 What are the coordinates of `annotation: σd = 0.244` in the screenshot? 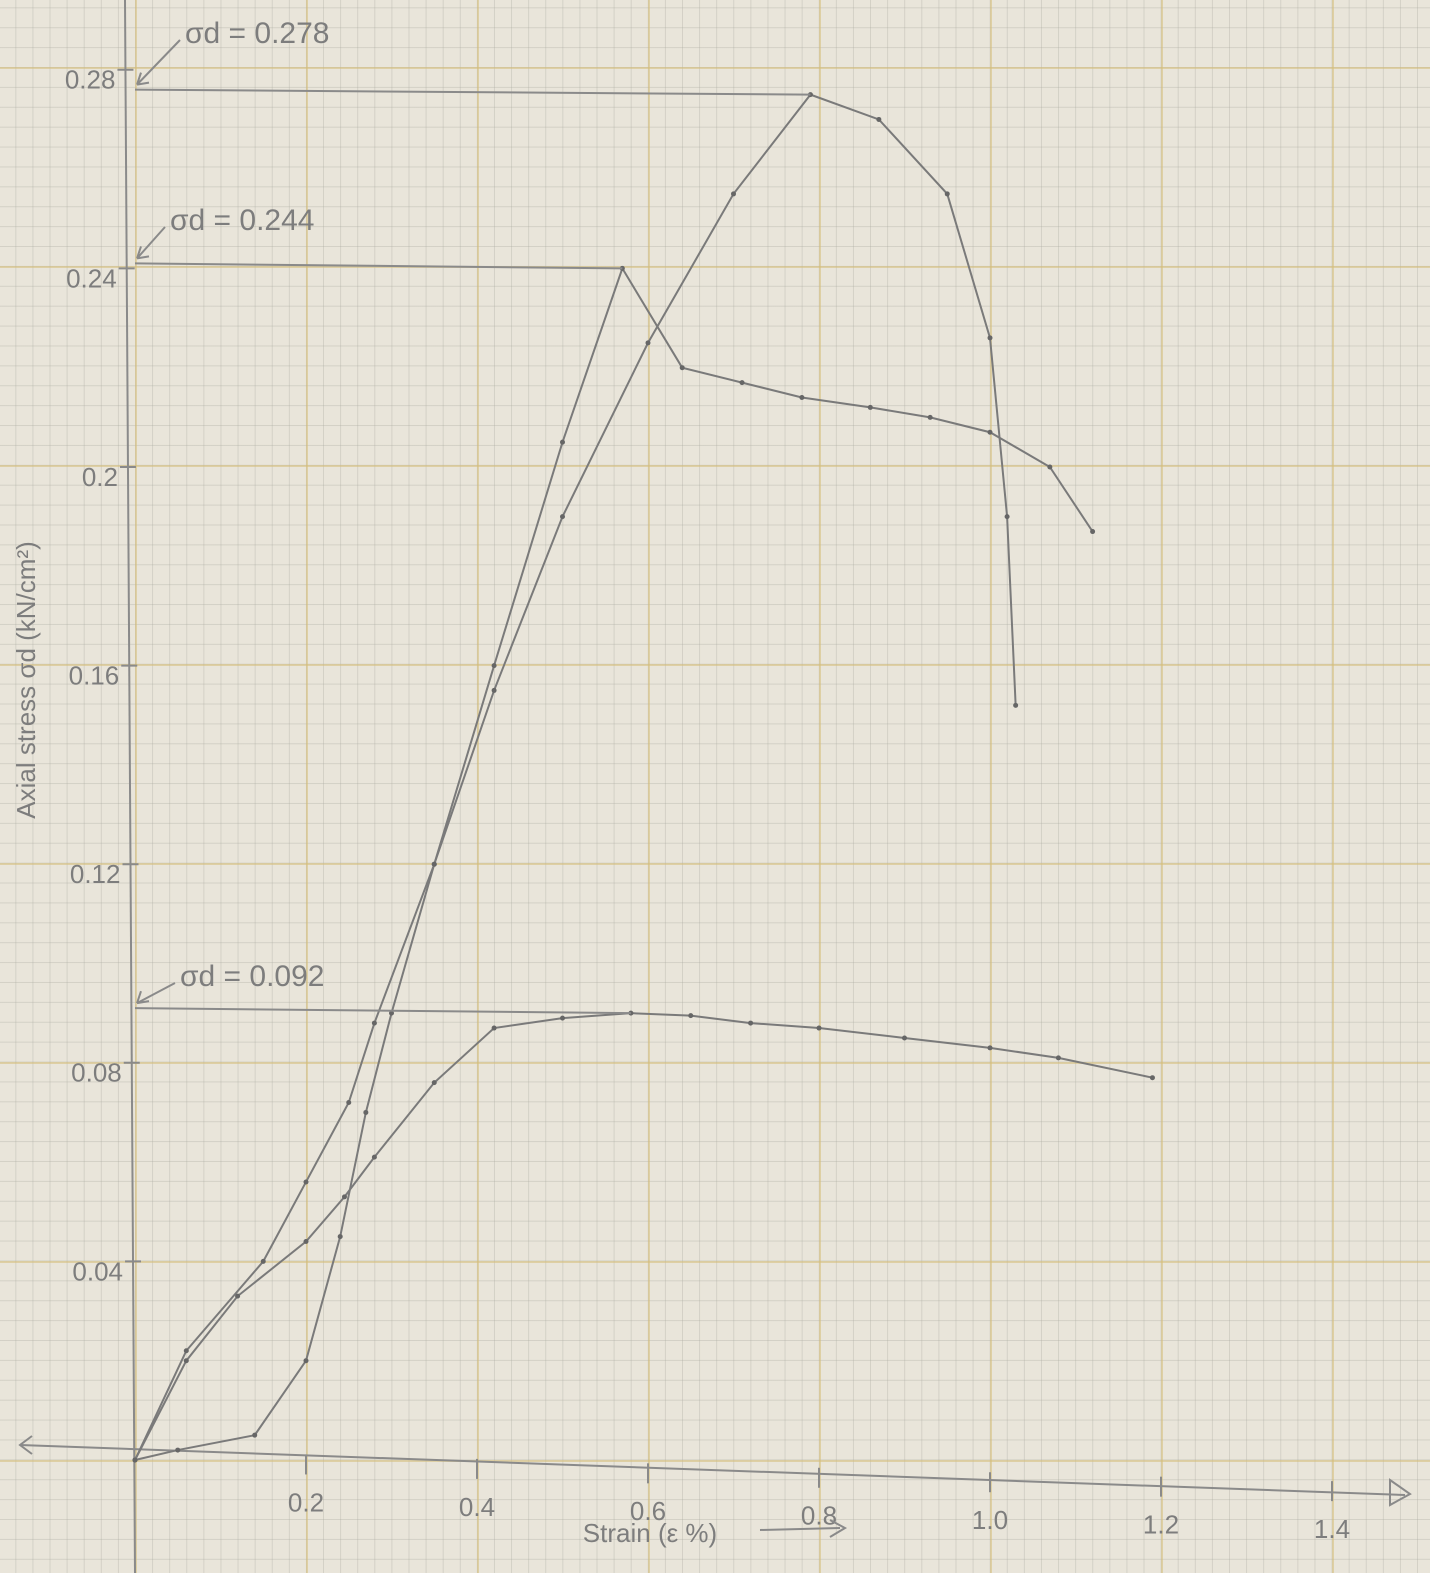 It's located at (242, 220).